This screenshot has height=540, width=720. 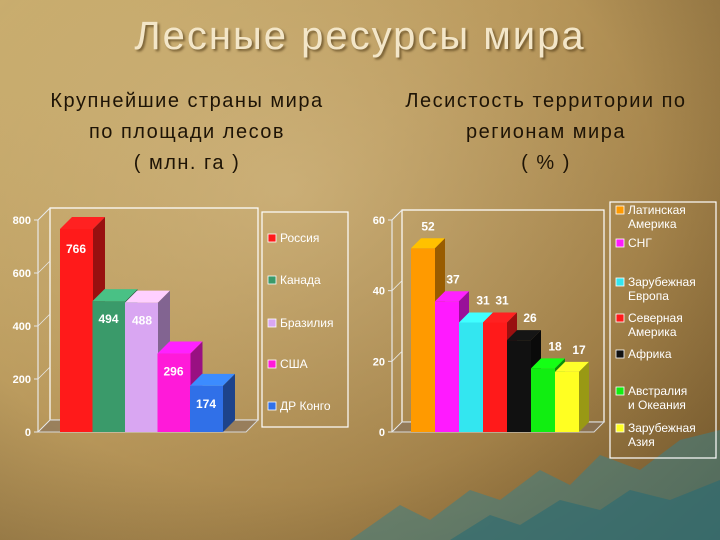 I want to click on legend-label: Россия, so click(x=299, y=238).